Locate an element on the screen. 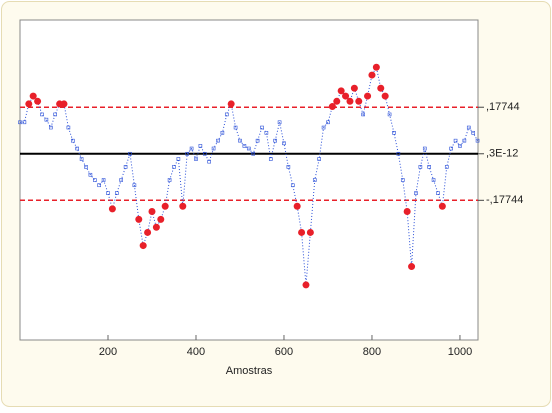 This screenshot has width=552, height=413. x-tick-label: 600 is located at coordinates (284, 352).